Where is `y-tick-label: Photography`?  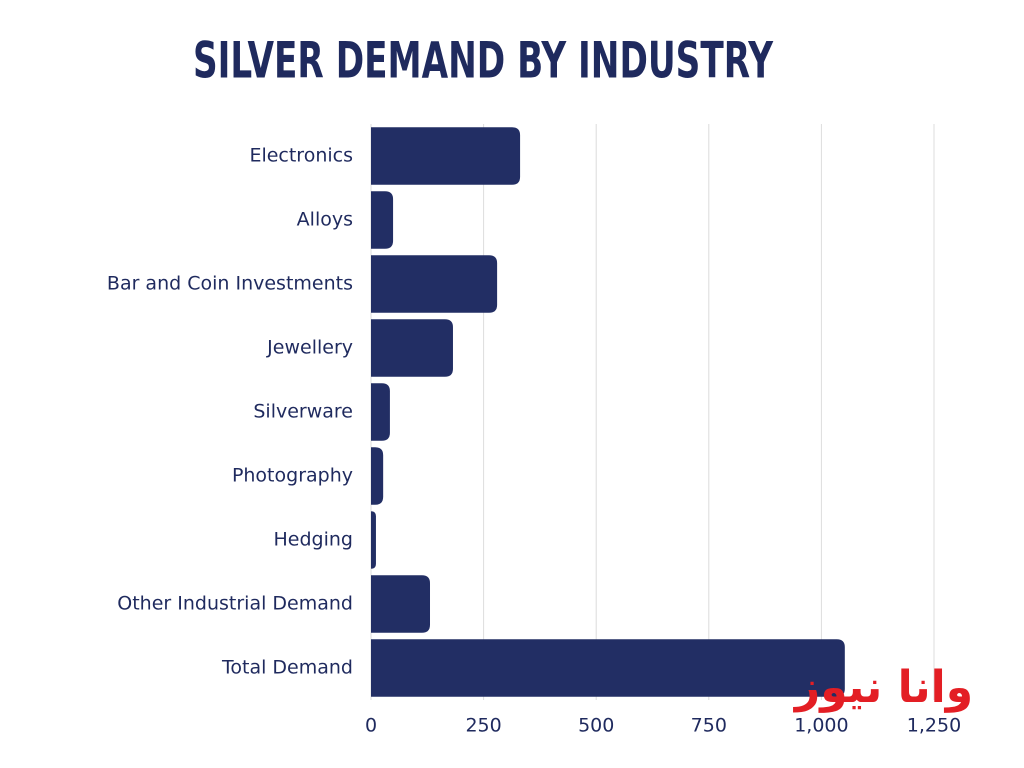
y-tick-label: Photography is located at coordinates (292, 476).